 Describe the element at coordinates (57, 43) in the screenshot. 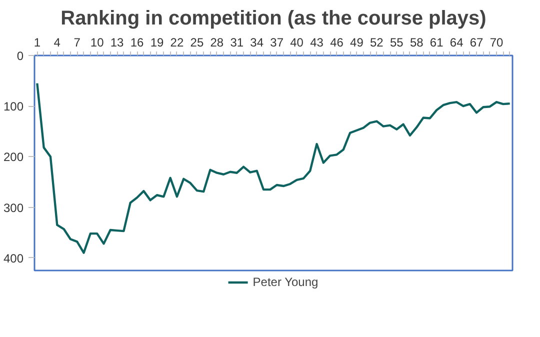

I see `x-tick-label: 4` at that location.